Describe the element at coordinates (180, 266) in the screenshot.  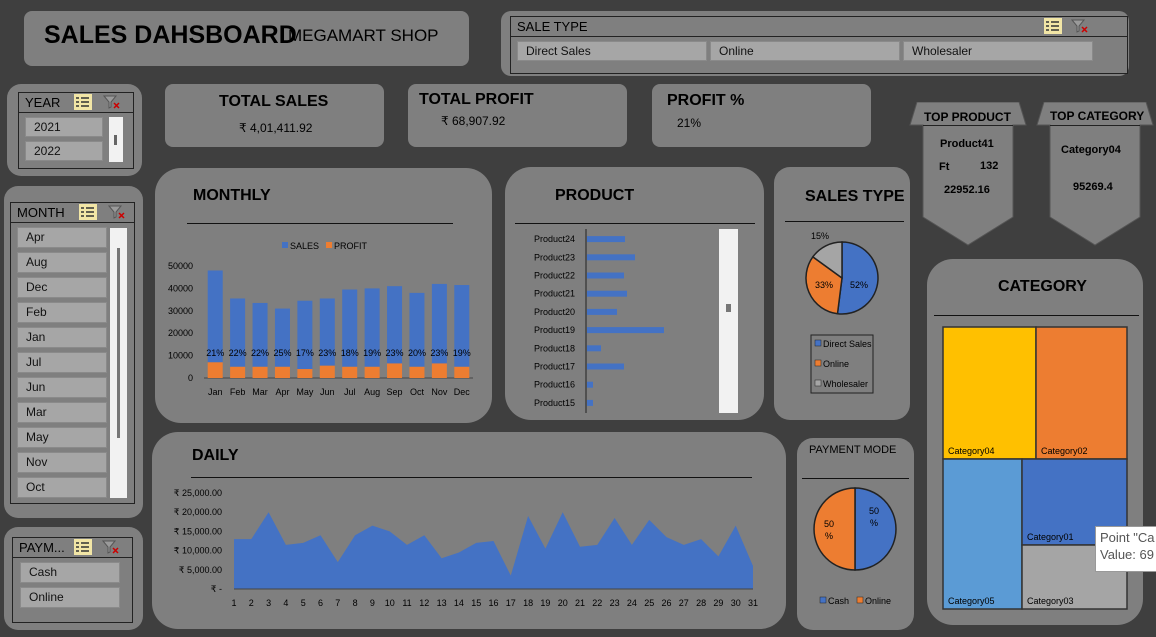
I see `monthly-ytick: 50000` at that location.